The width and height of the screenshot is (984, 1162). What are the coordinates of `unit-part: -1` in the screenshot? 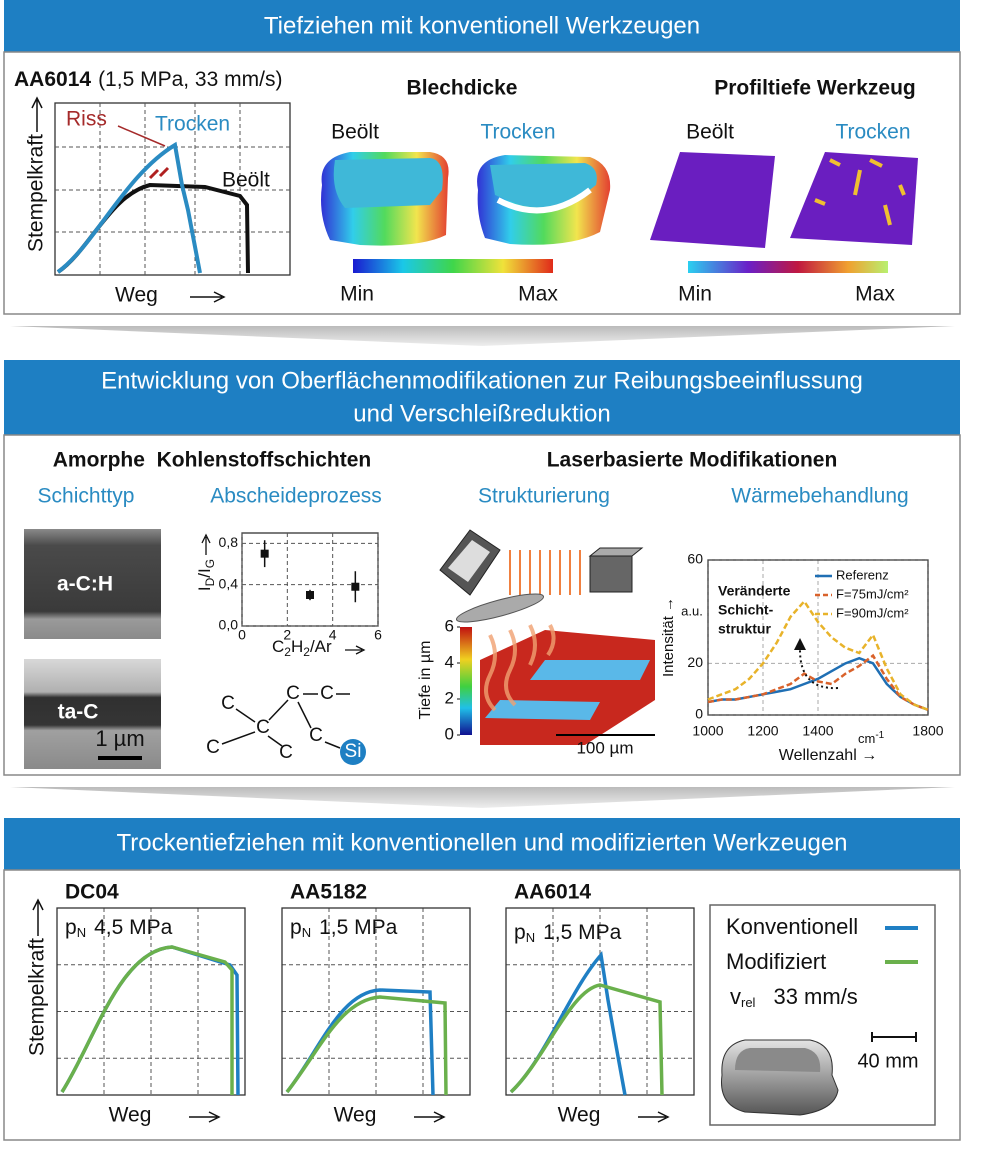 It's located at (879, 735).